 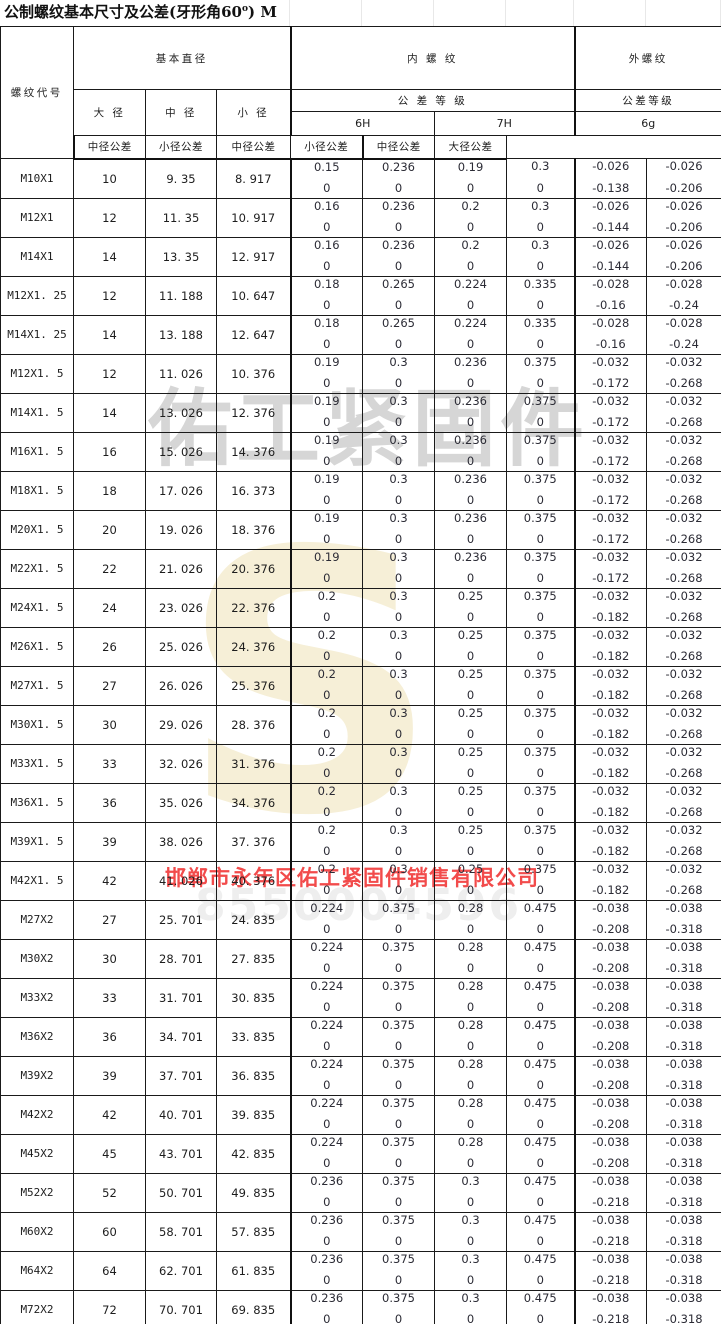 I want to click on tol-6h-pitch: 0.236 0, so click(x=326, y=1306).